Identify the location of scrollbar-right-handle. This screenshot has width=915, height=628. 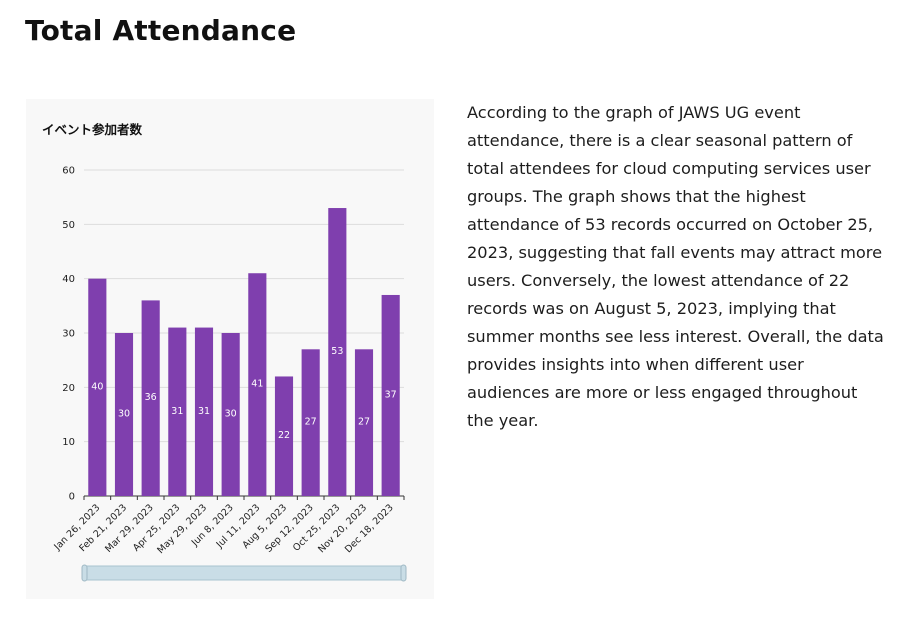
(403, 573).